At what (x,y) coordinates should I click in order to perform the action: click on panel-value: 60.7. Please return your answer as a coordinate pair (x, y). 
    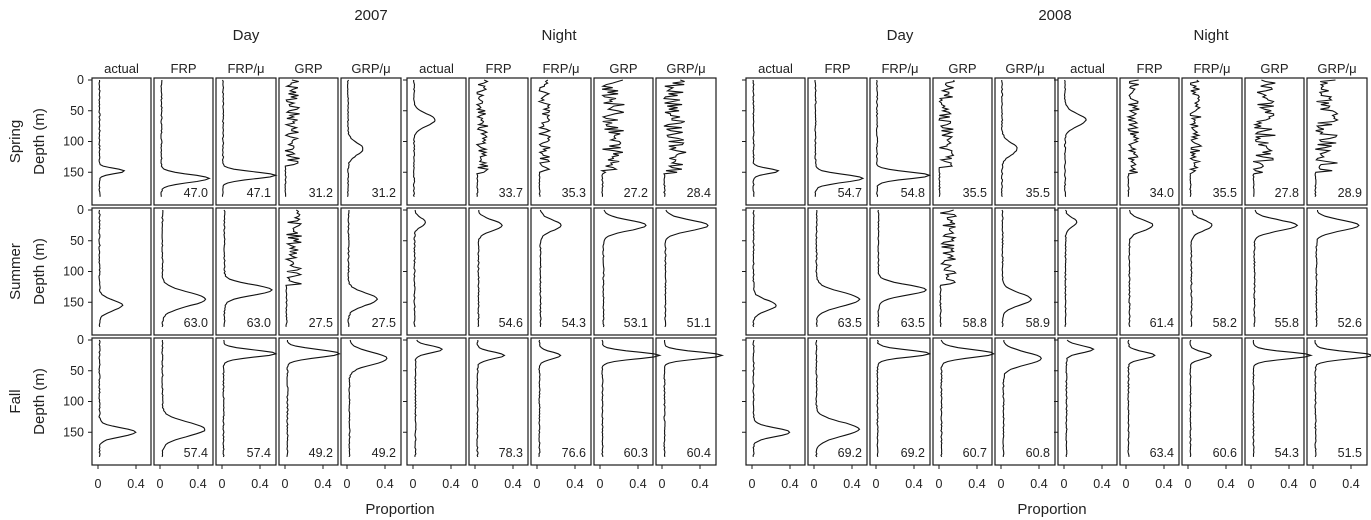
    Looking at the image, I should click on (975, 453).